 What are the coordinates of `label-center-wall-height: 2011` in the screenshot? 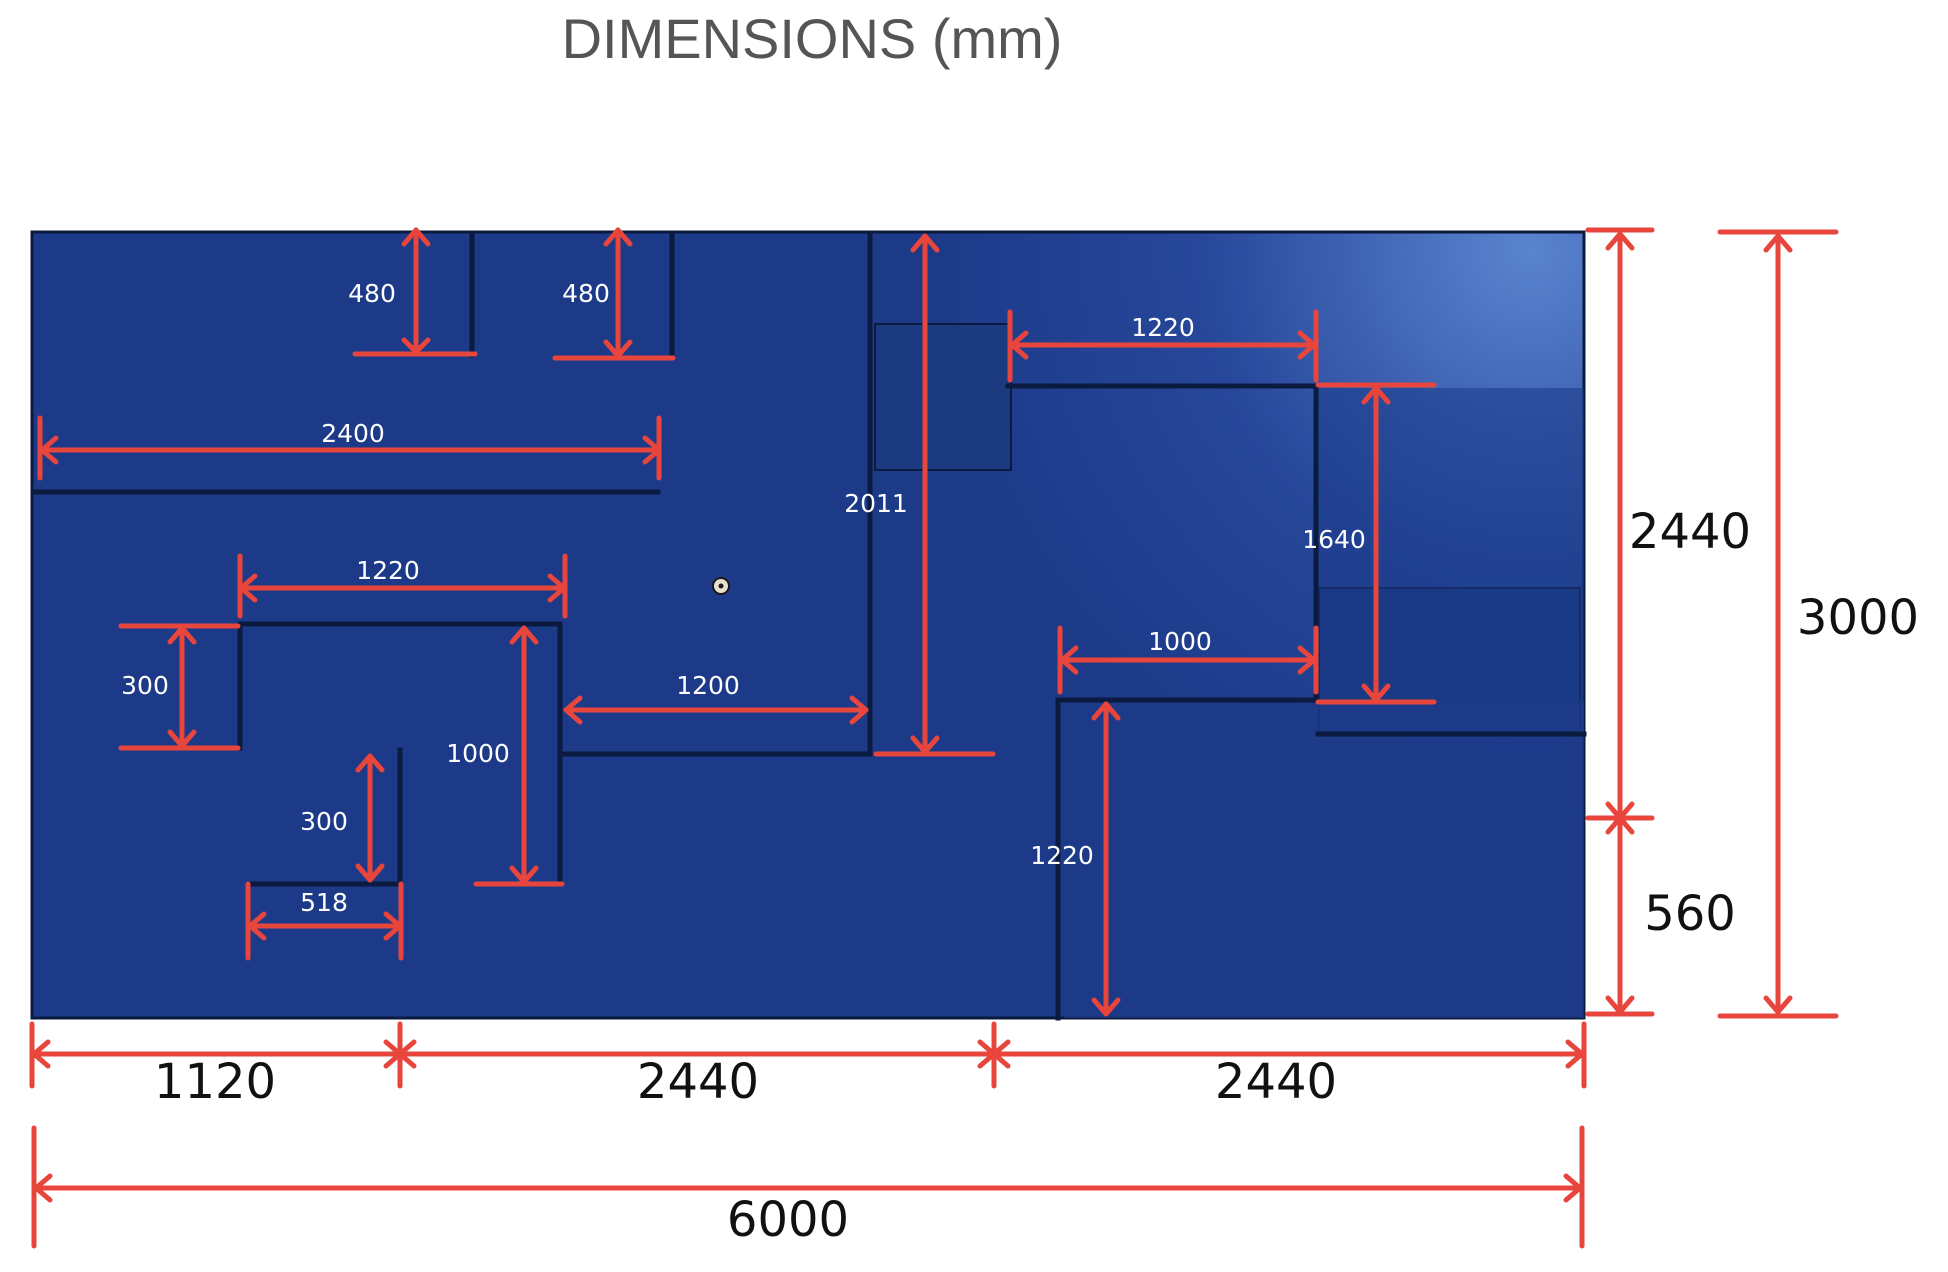 It's located at (876, 503).